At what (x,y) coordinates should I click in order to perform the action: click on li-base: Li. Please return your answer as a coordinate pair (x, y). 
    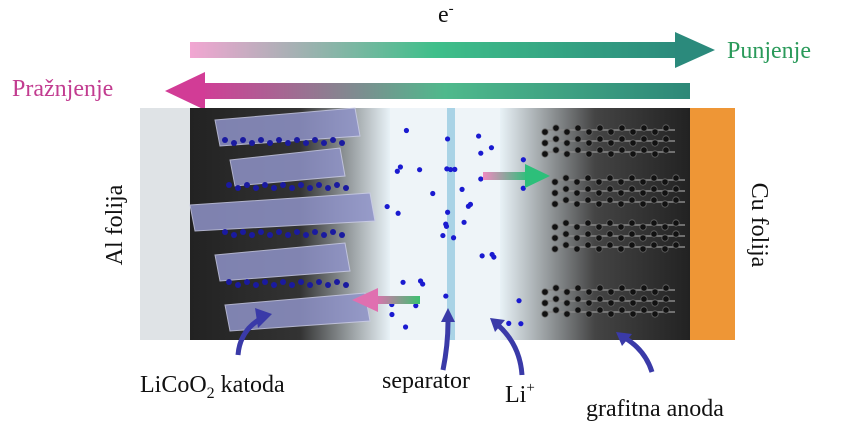
    Looking at the image, I should click on (516, 395).